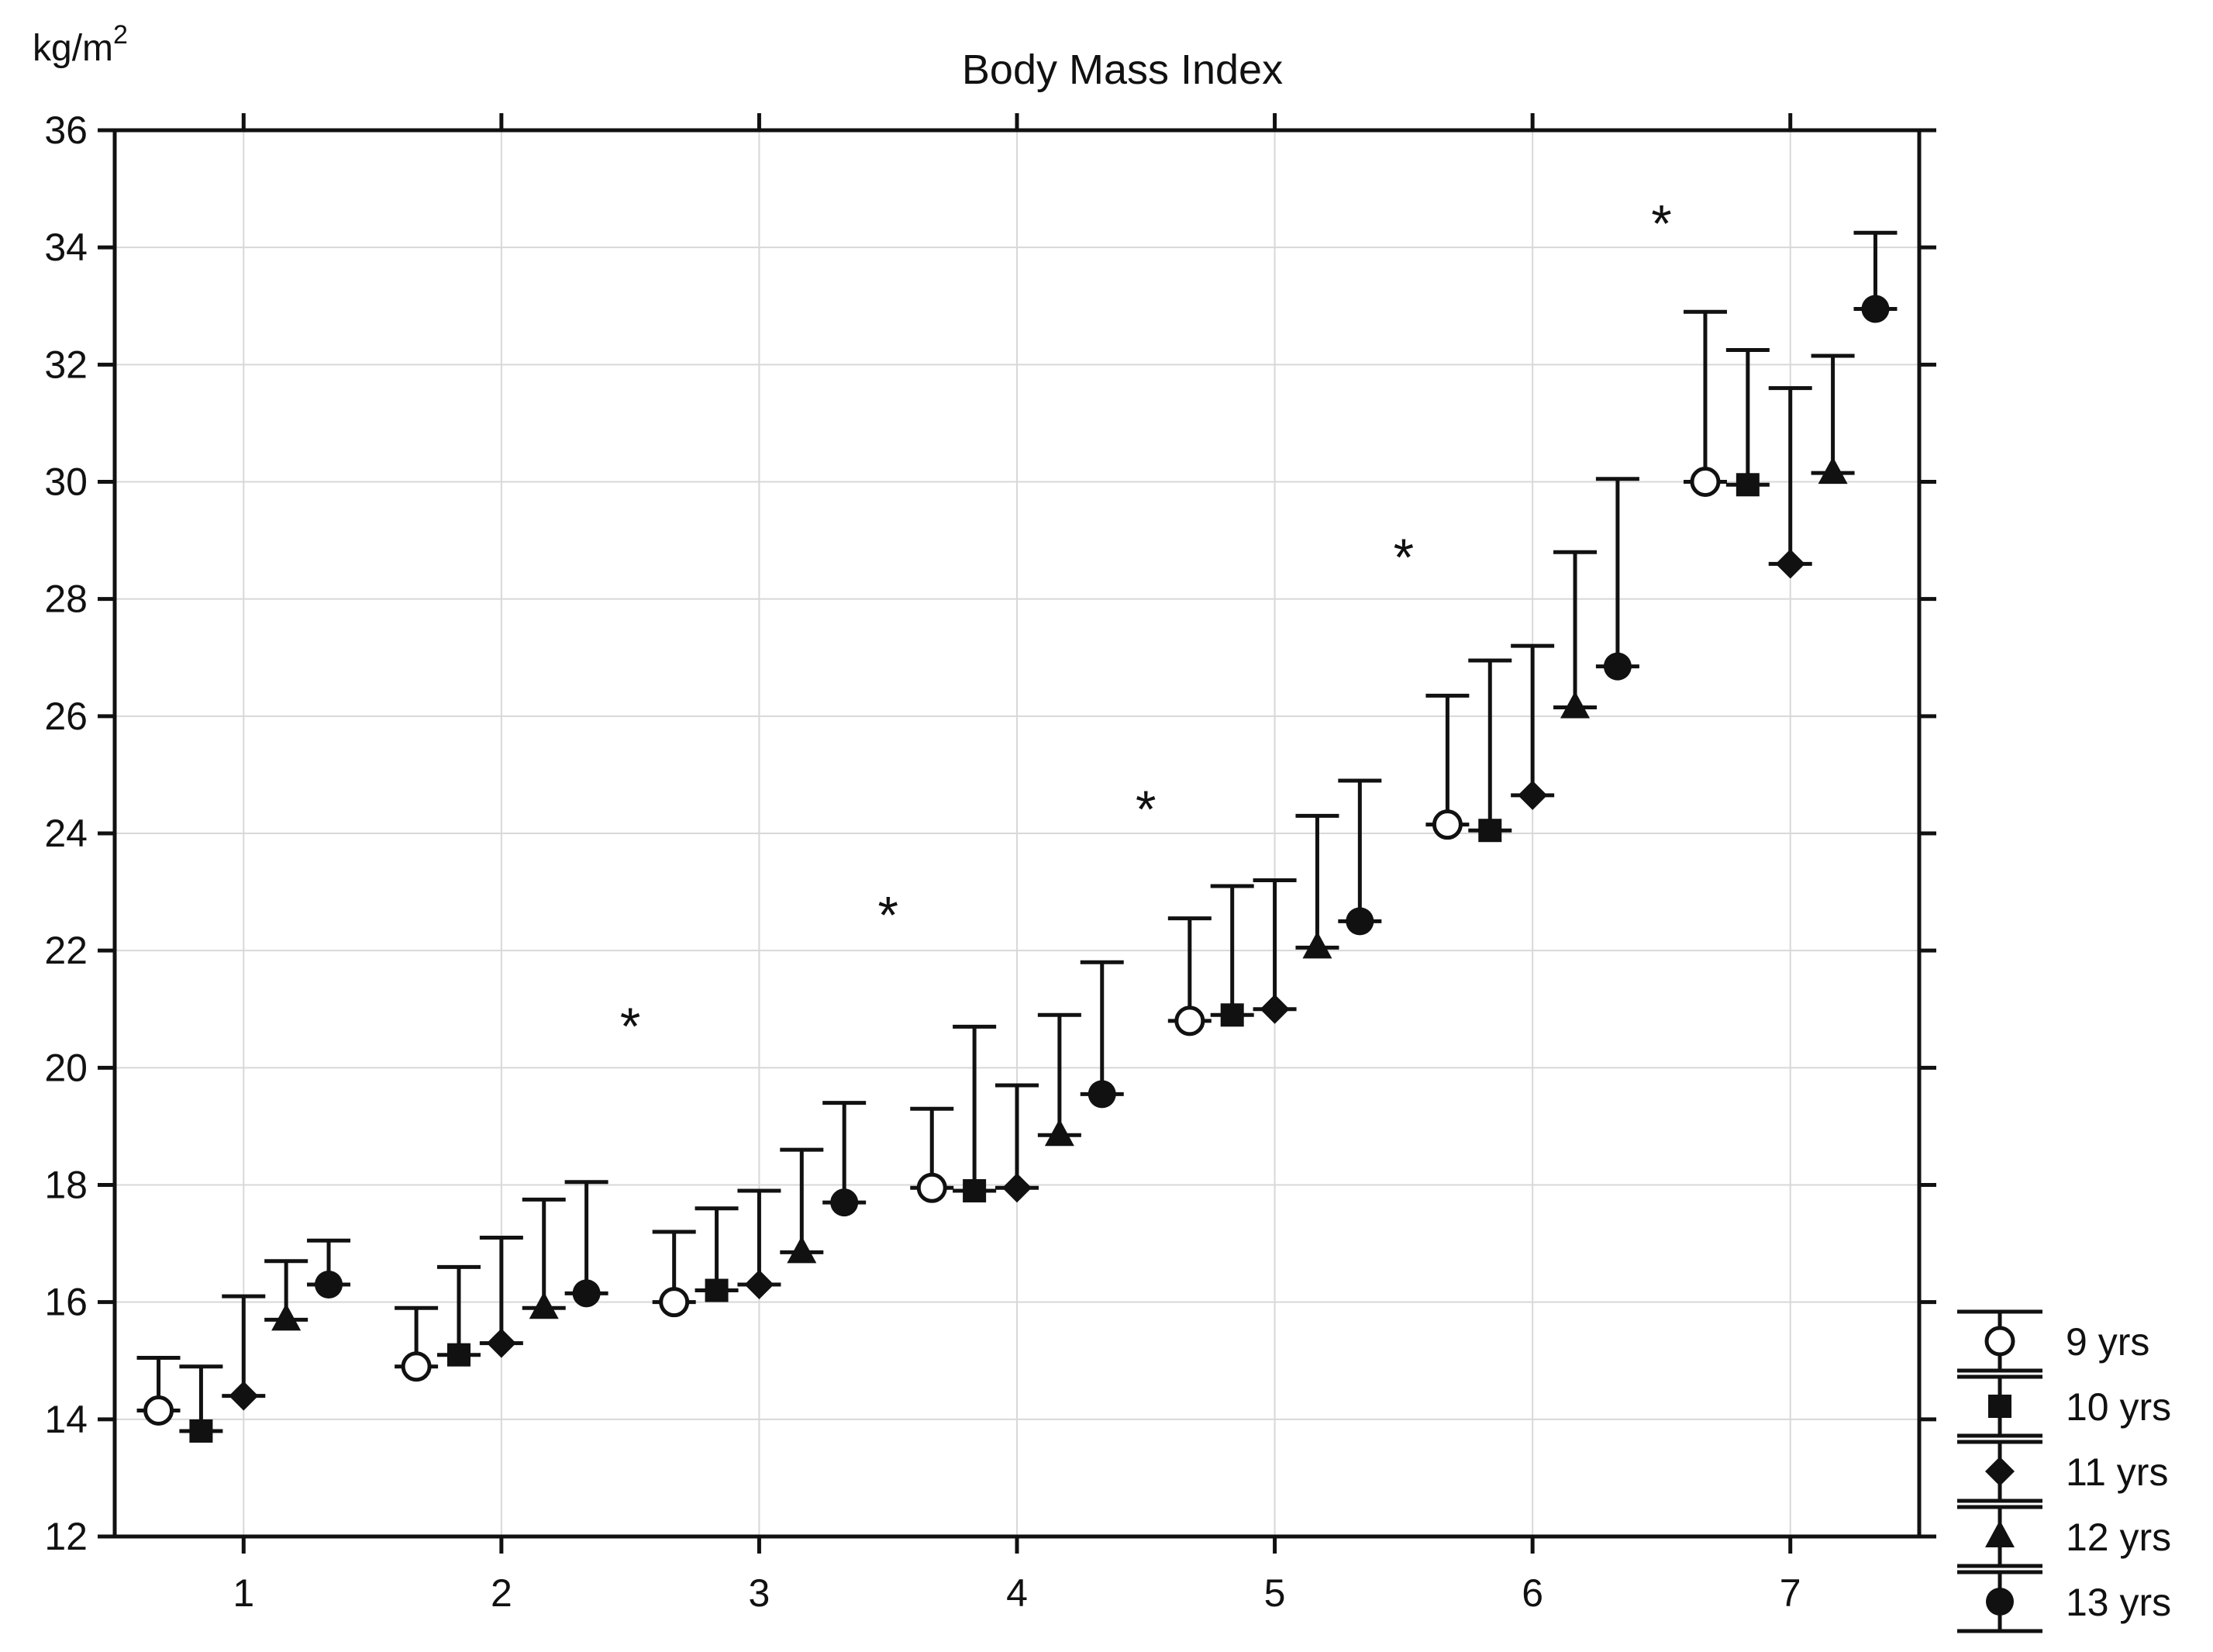  Describe the element at coordinates (1275, 1593) in the screenshot. I see `x-tick-label: 5` at that location.